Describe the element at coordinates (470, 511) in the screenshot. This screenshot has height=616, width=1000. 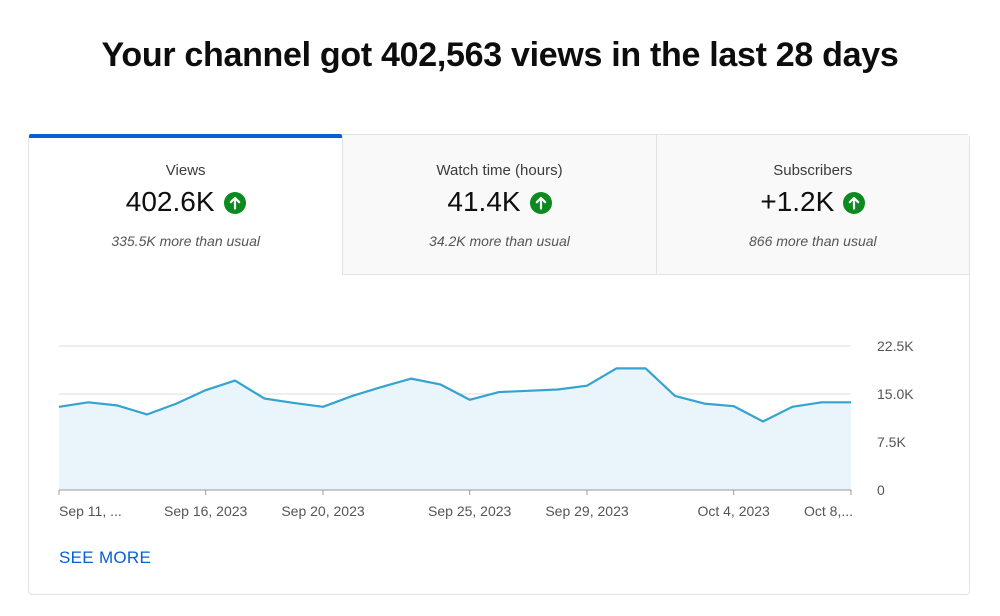
I see `x-tick-label: Sep 25, 2023` at that location.